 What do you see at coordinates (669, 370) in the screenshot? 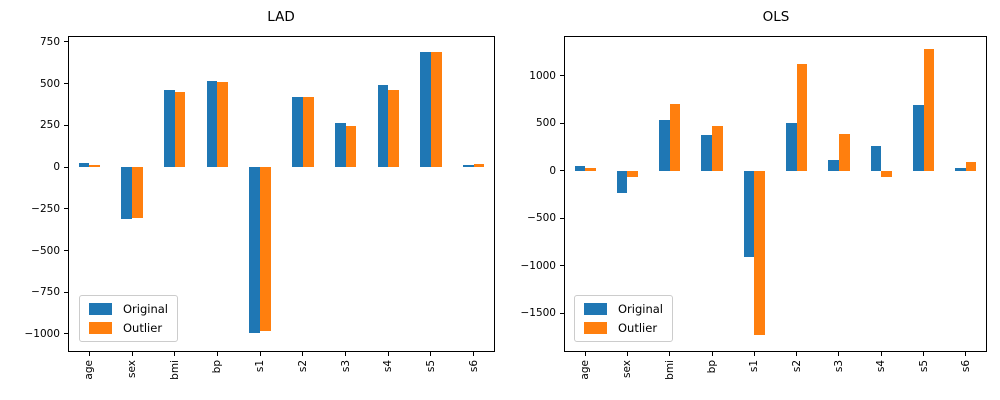
I see `x-tick-label: bmi` at bounding box center [669, 370].